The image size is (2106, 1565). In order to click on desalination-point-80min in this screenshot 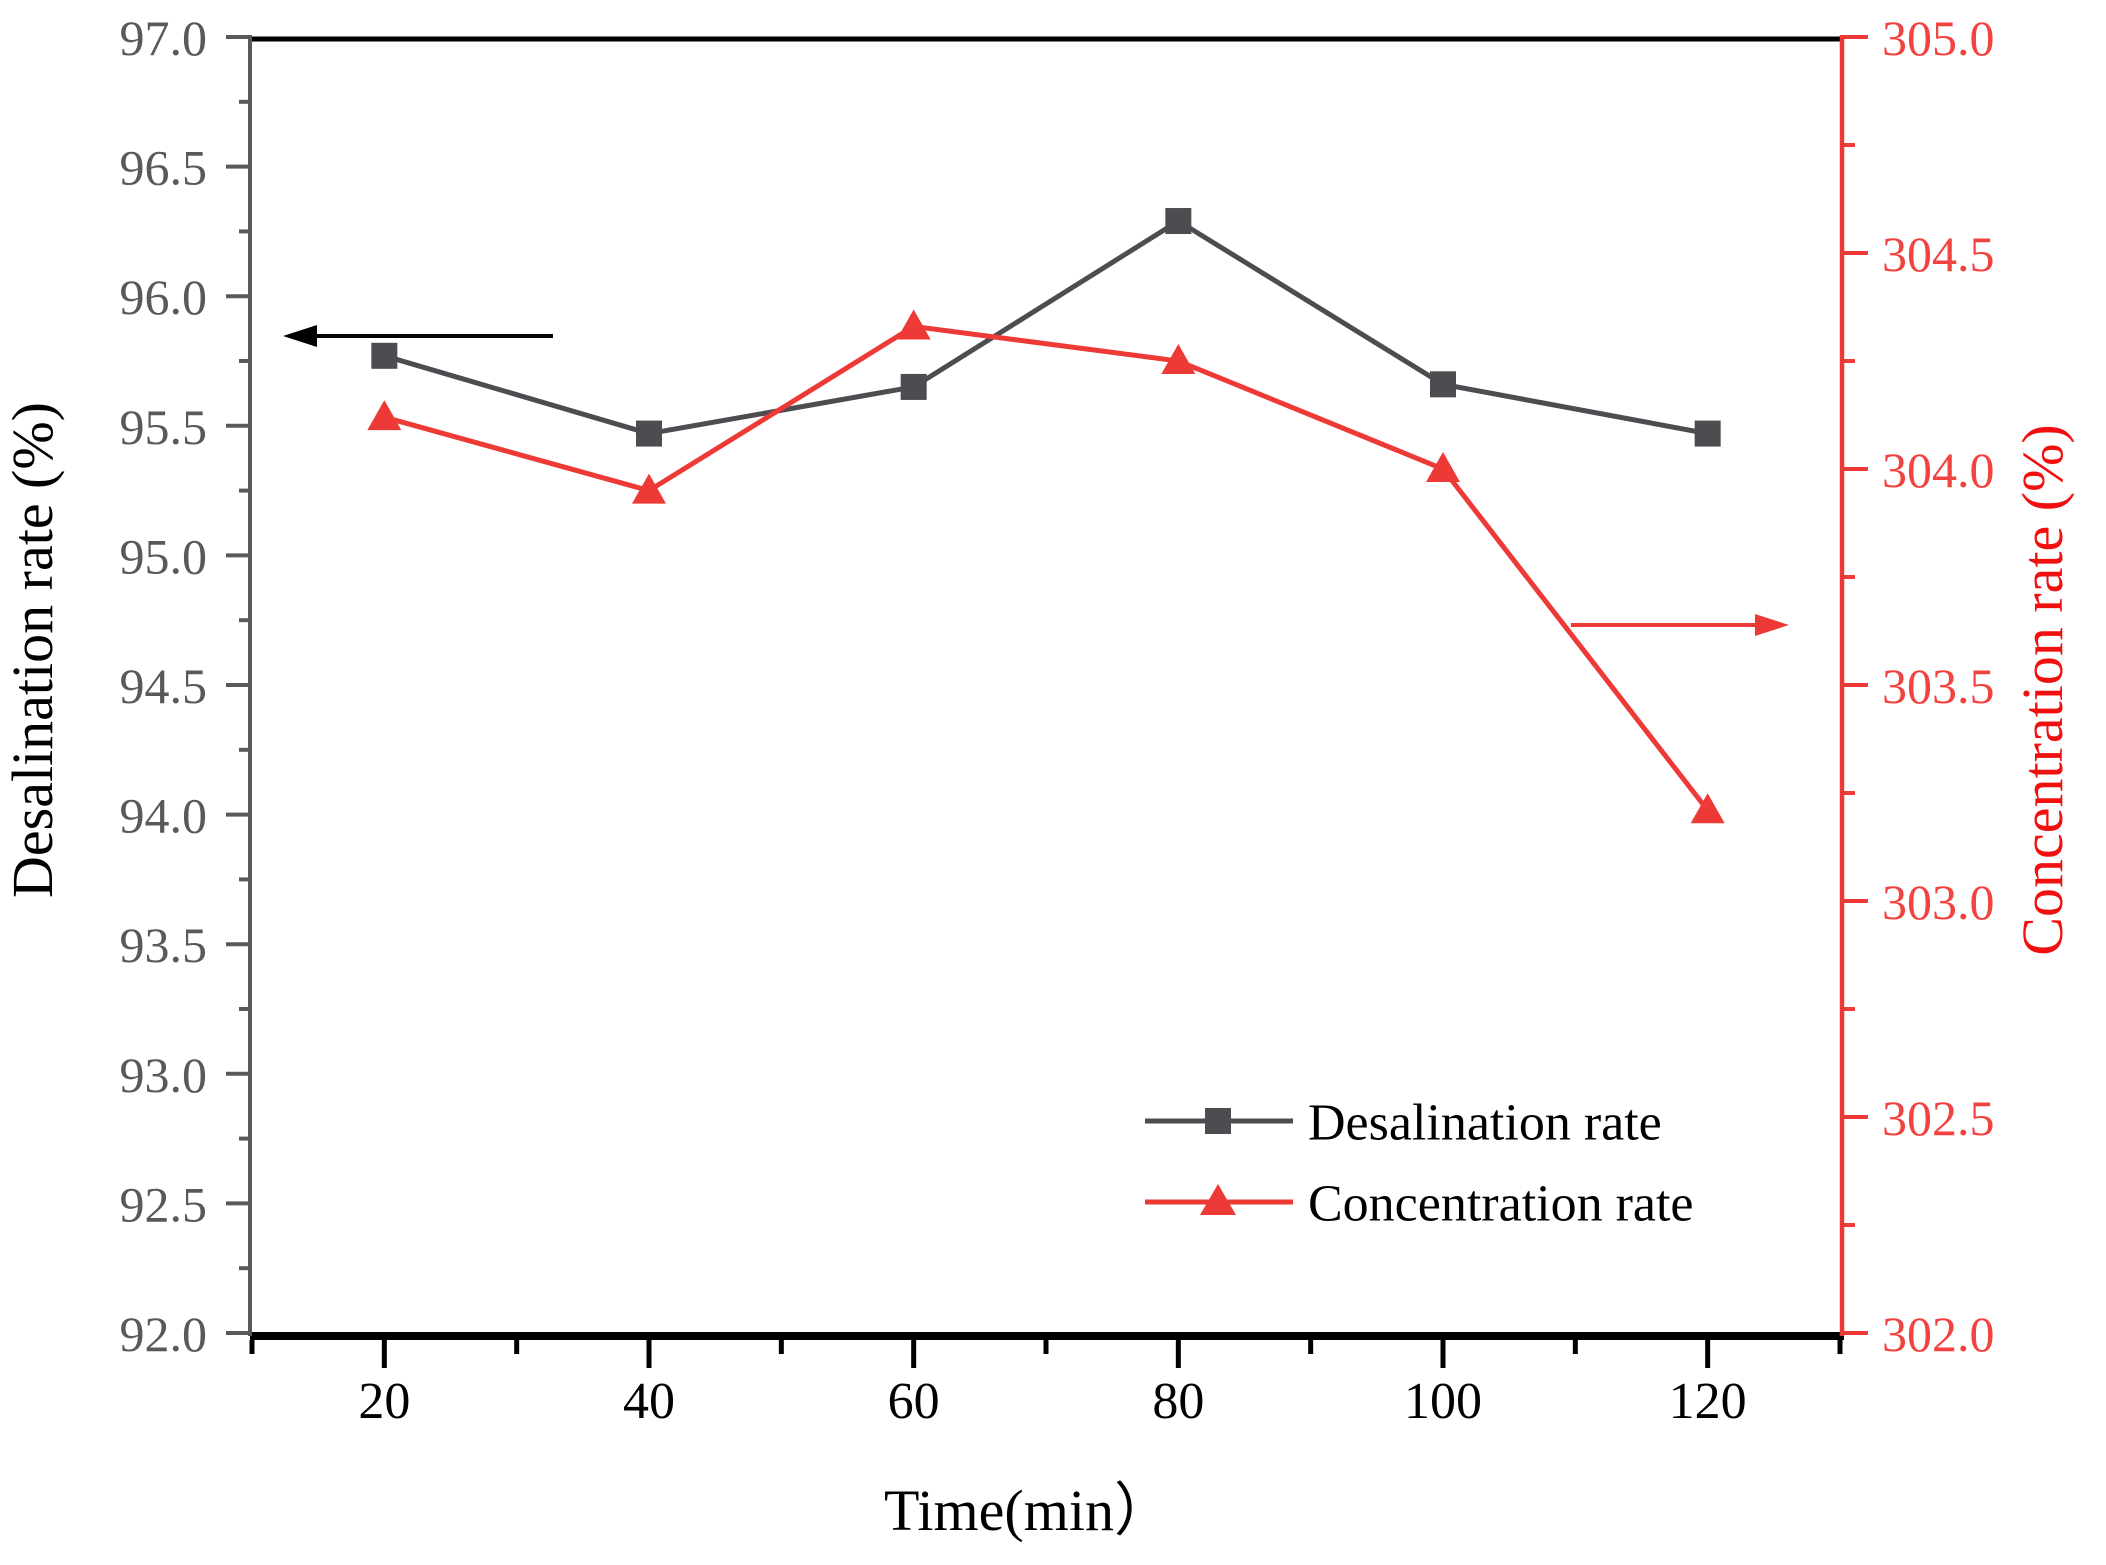, I will do `click(1178, 221)`.